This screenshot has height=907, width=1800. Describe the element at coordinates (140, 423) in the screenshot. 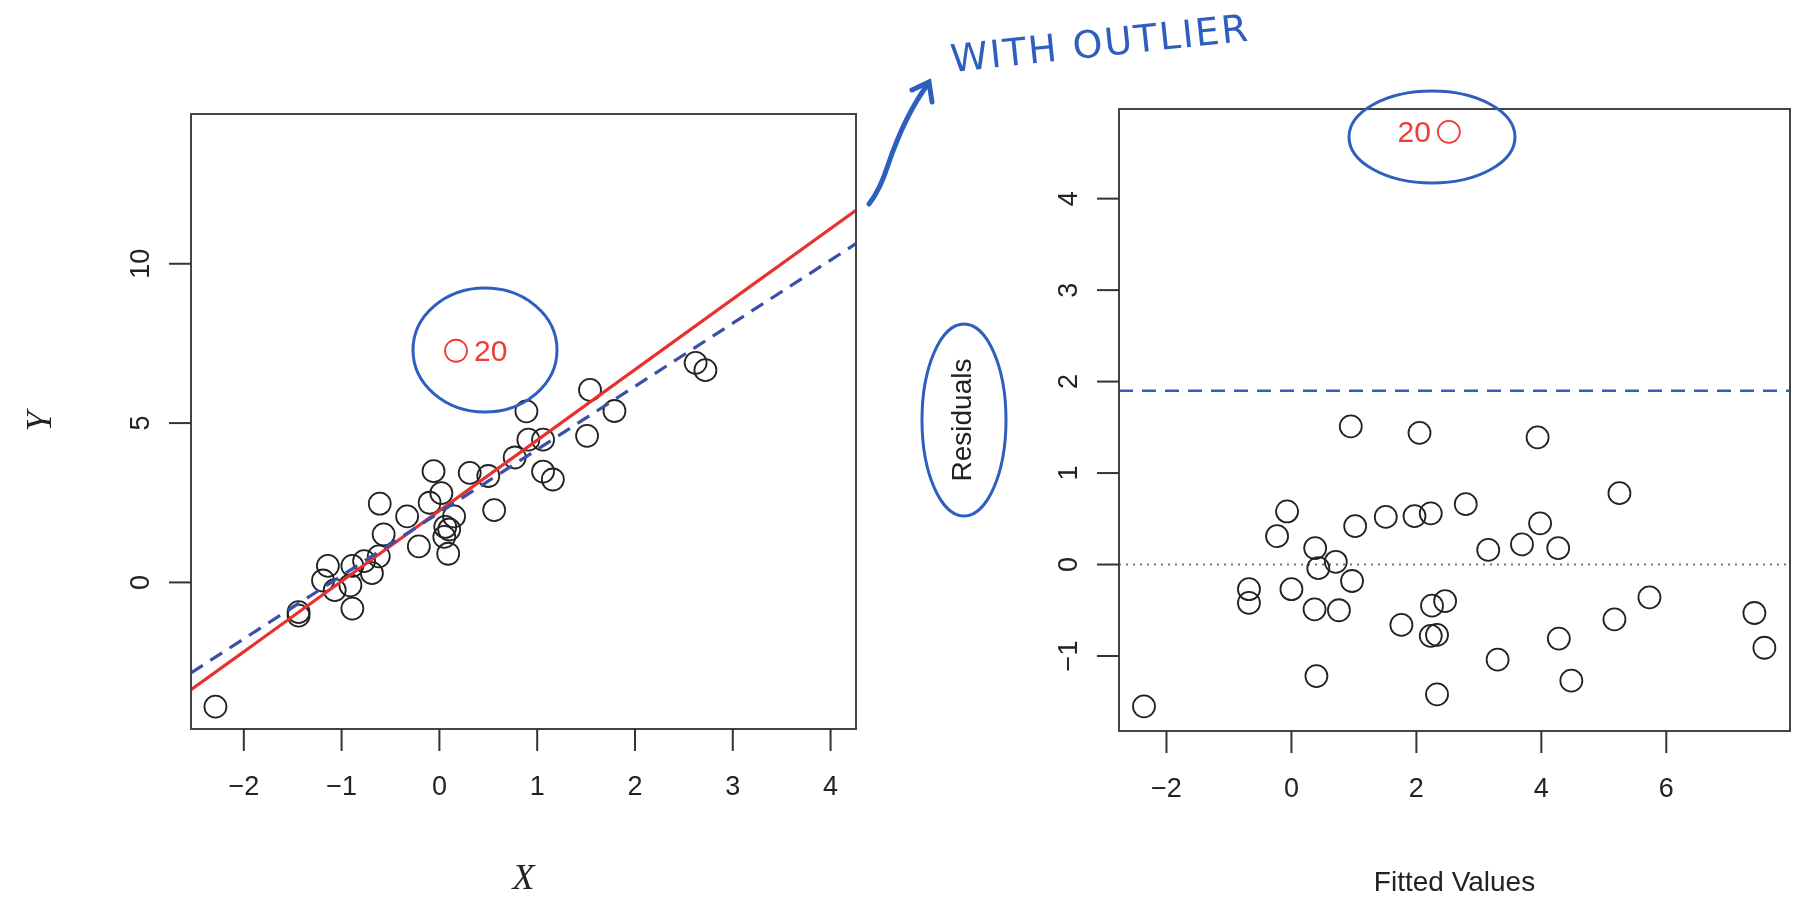

I see `y-tick-label: 5` at that location.